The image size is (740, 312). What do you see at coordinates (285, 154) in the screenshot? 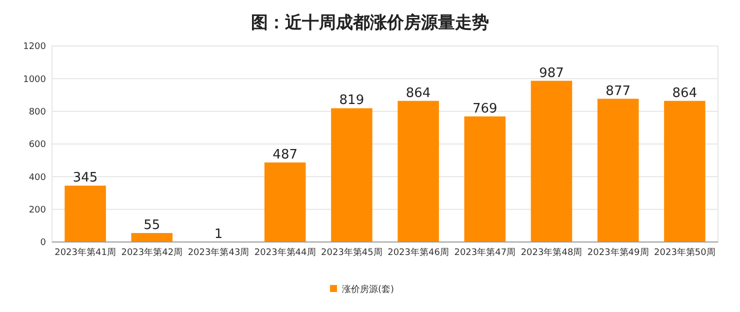
I see `data-label: 487` at bounding box center [285, 154].